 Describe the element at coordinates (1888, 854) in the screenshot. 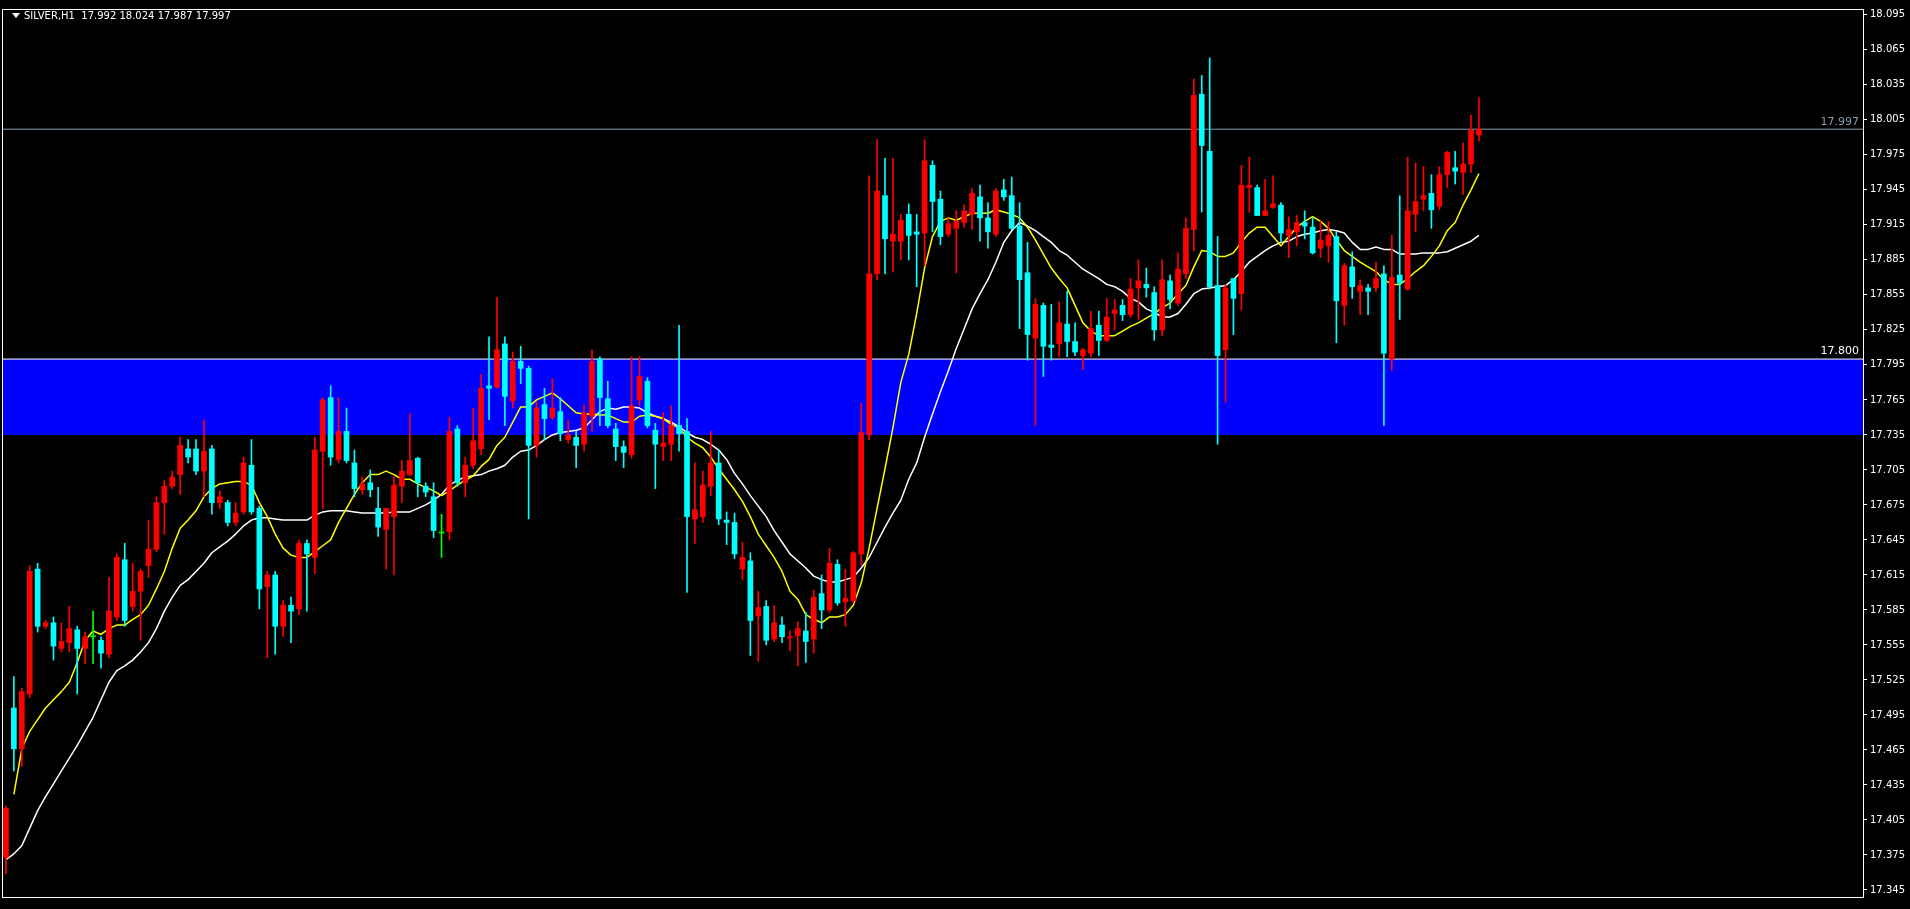

I see `y-tick-label: 17.375` at that location.